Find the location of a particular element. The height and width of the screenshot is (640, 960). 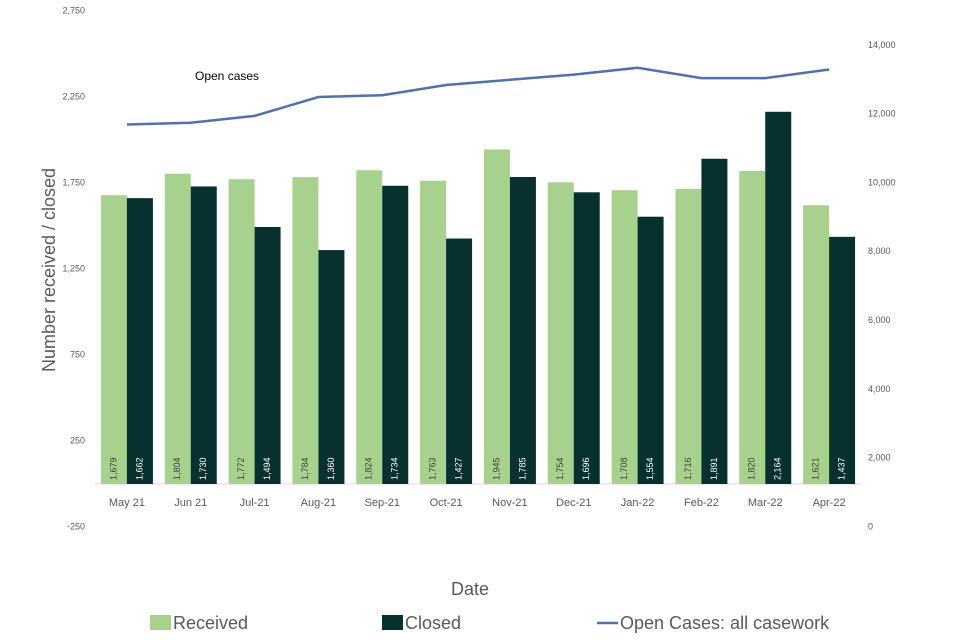

data-label: 1,662 is located at coordinates (139, 468).